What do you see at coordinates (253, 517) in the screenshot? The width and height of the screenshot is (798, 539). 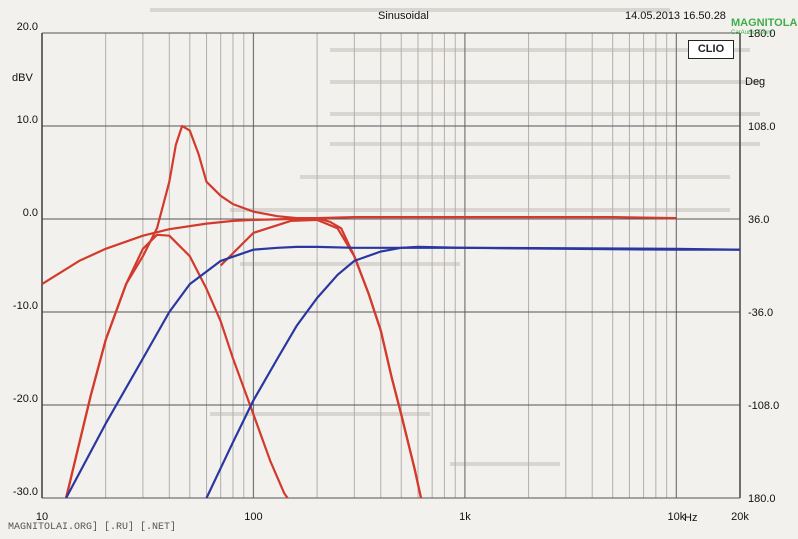 I see `x-tick-label: 100` at bounding box center [253, 517].